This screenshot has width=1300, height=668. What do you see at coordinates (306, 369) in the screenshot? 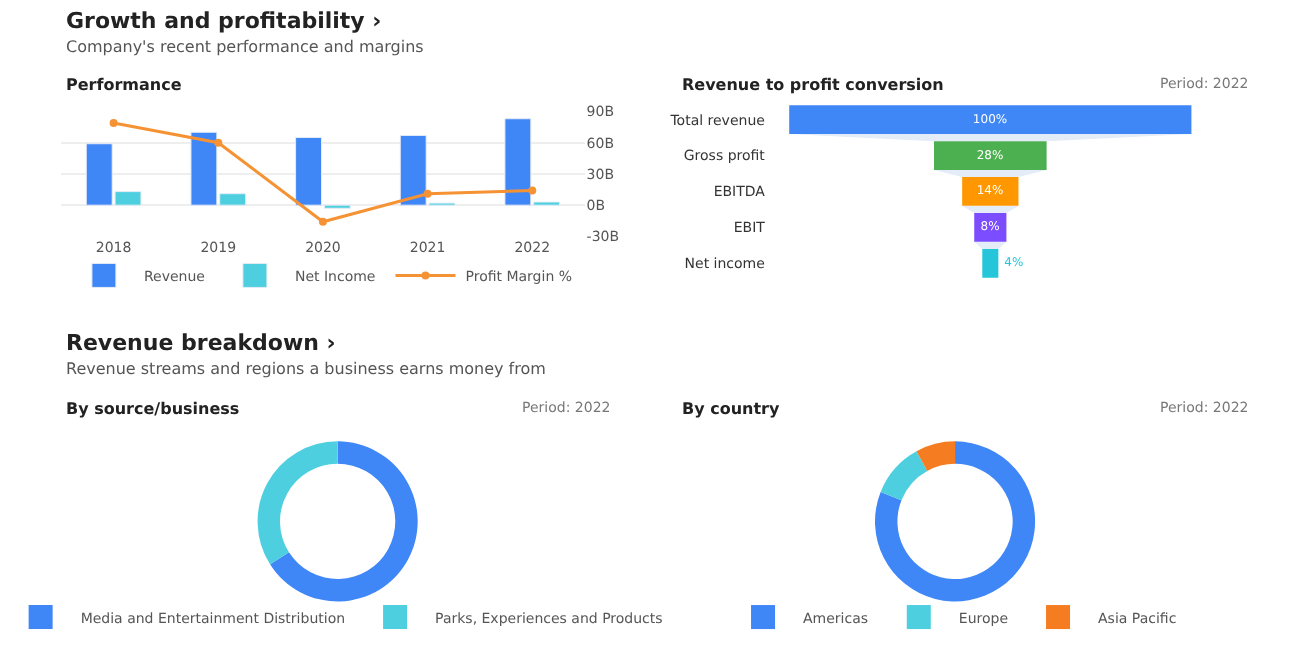
I see `text: Revenue streams and regions a business earns money from` at bounding box center [306, 369].